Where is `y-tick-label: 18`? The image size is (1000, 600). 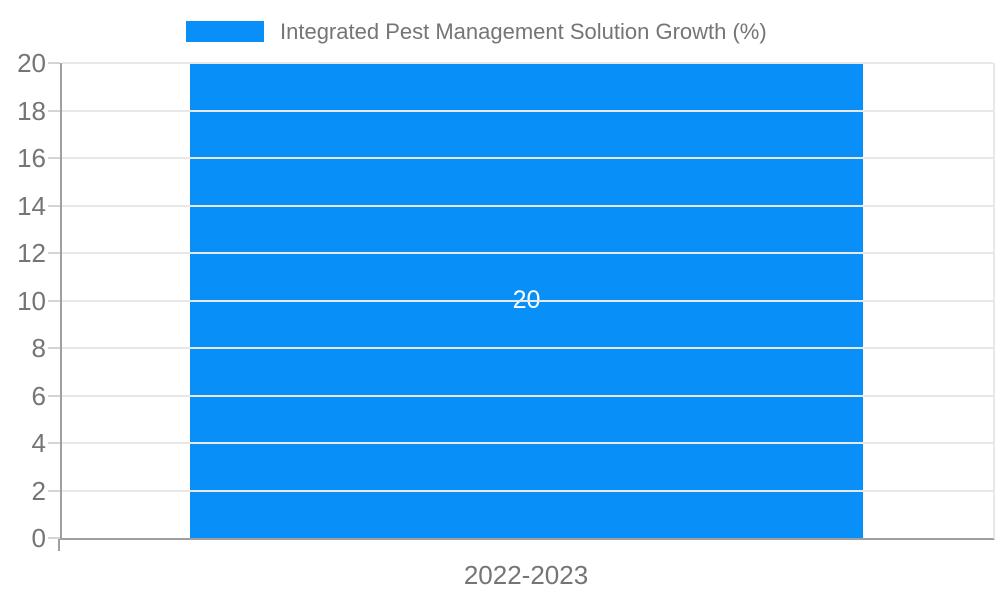 y-tick-label: 18 is located at coordinates (31, 110).